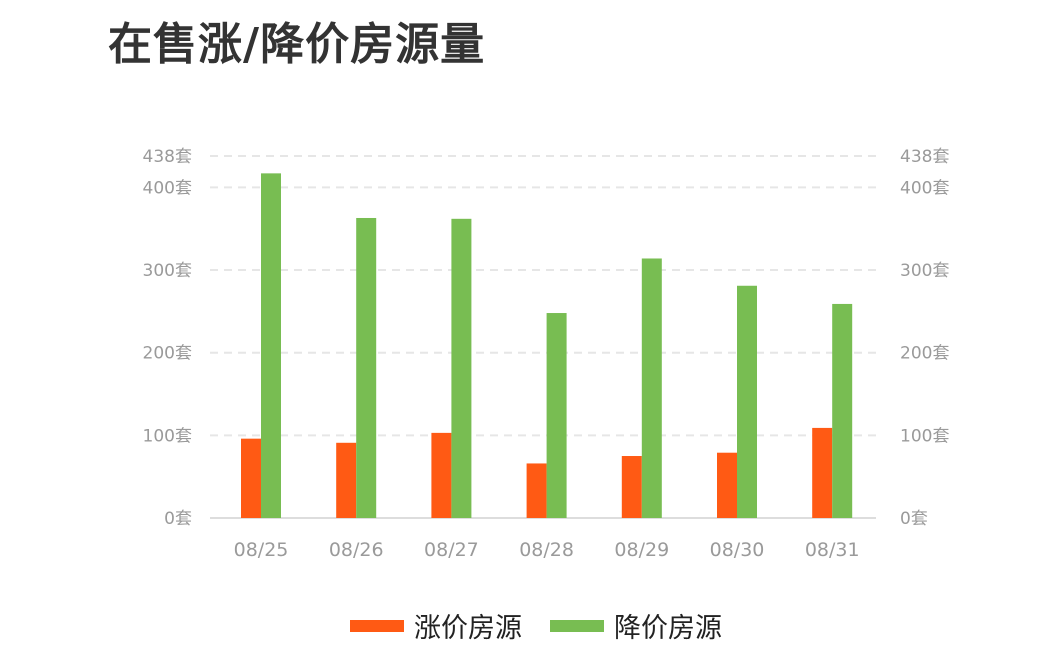  Describe the element at coordinates (167, 157) in the screenshot. I see `y-tick-label-left: 438套` at that location.